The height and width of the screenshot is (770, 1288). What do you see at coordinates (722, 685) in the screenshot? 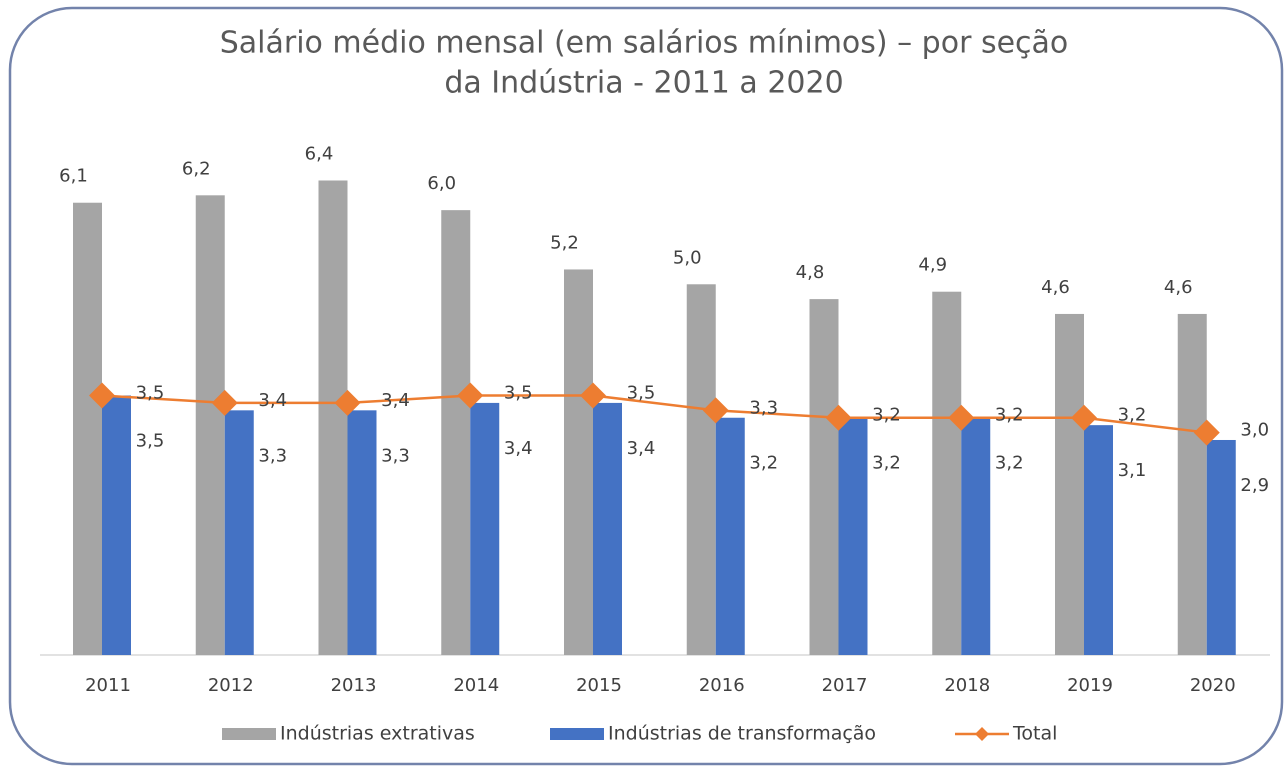
I see `x-tick-label: 2016` at bounding box center [722, 685].